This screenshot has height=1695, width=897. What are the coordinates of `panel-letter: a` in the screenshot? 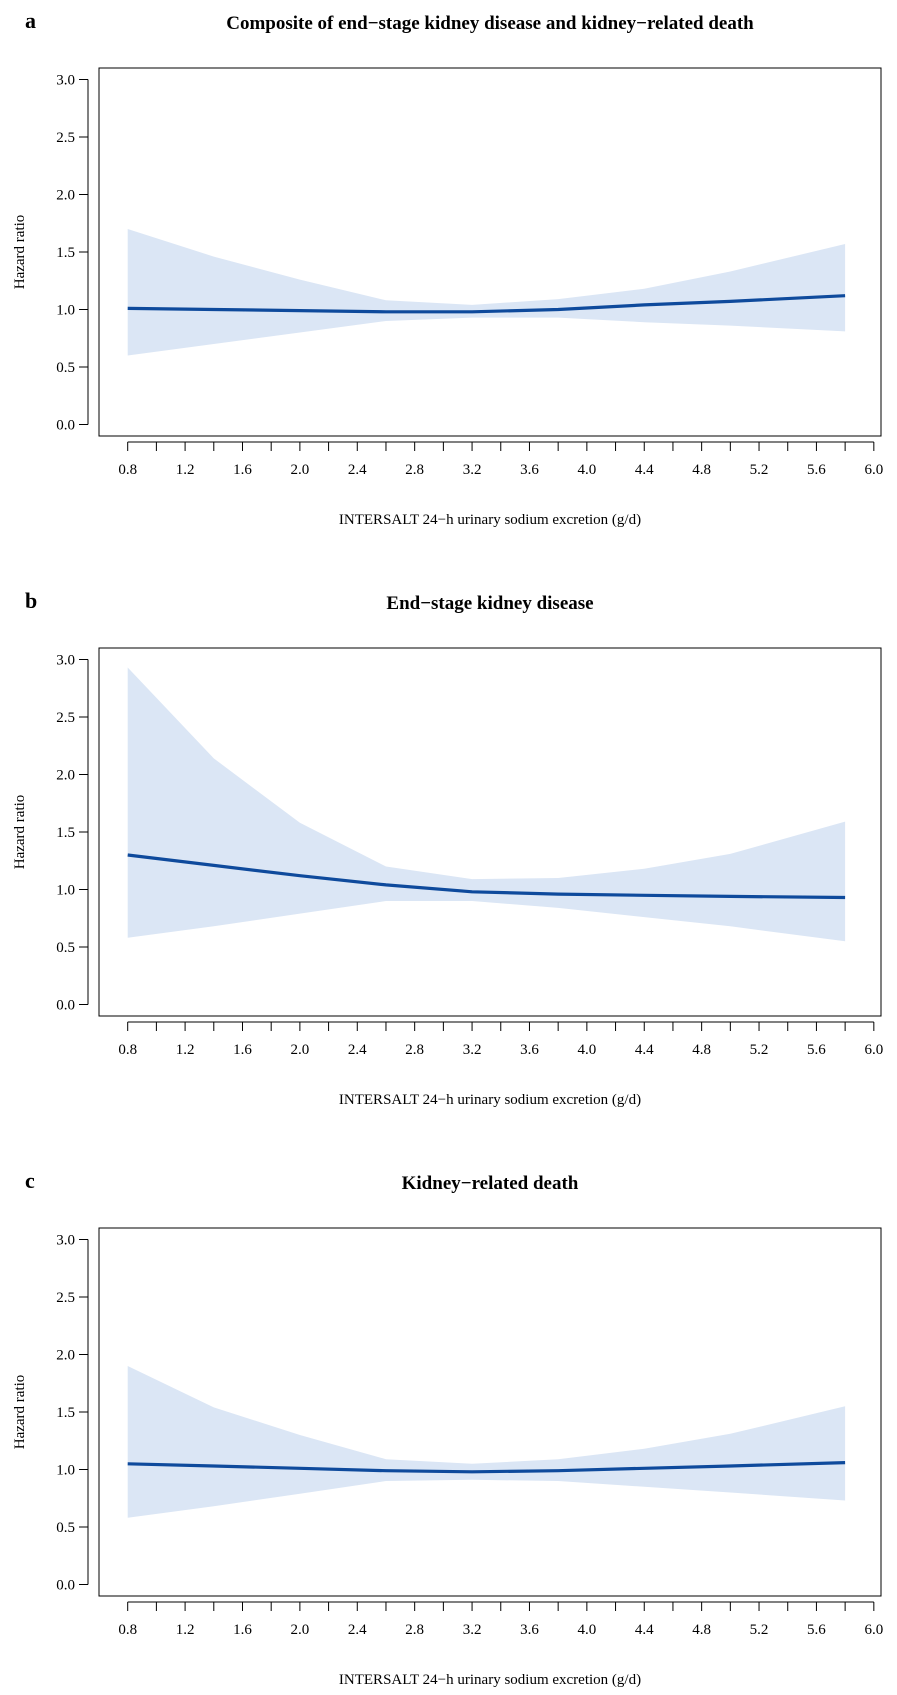 It's located at (30, 20).